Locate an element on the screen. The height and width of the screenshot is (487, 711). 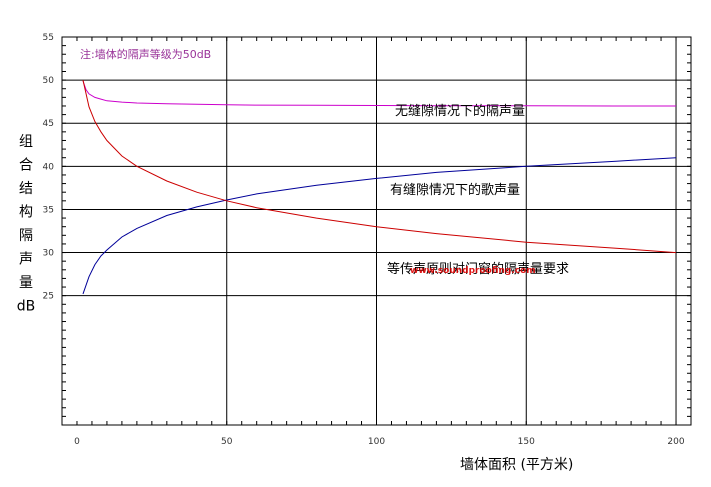
x-tick-label: 200 is located at coordinates (675, 442).